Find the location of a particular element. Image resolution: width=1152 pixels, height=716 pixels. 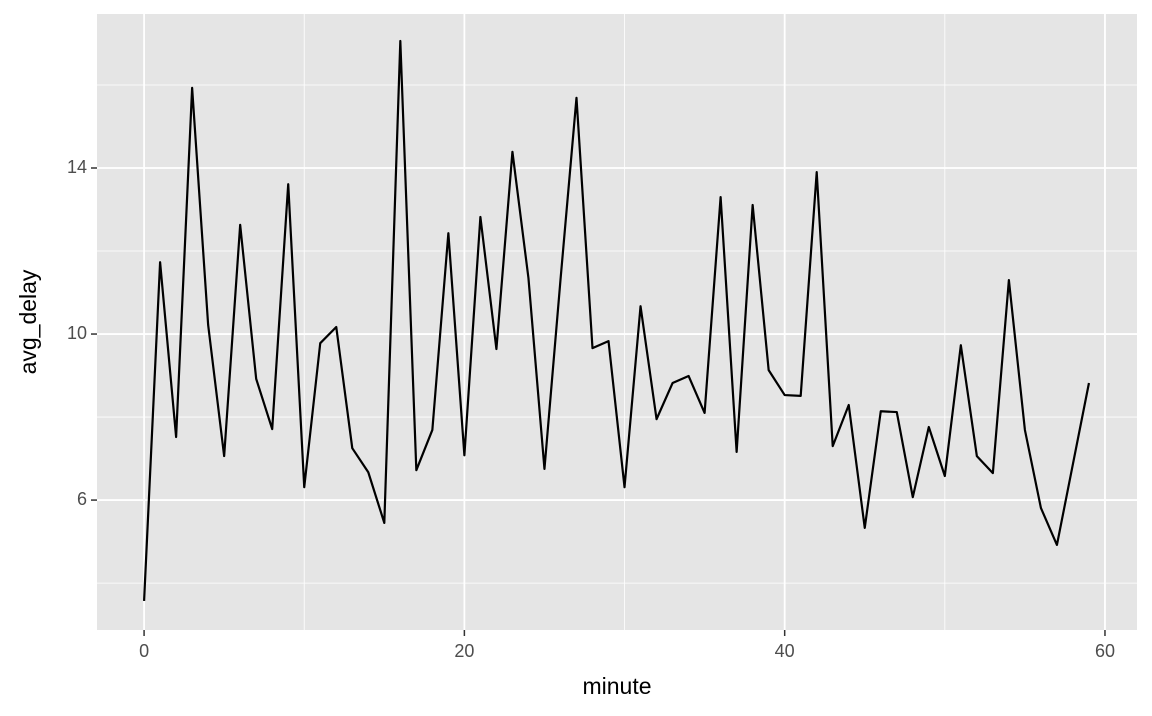

x-tick-label: 20 is located at coordinates (464, 651).